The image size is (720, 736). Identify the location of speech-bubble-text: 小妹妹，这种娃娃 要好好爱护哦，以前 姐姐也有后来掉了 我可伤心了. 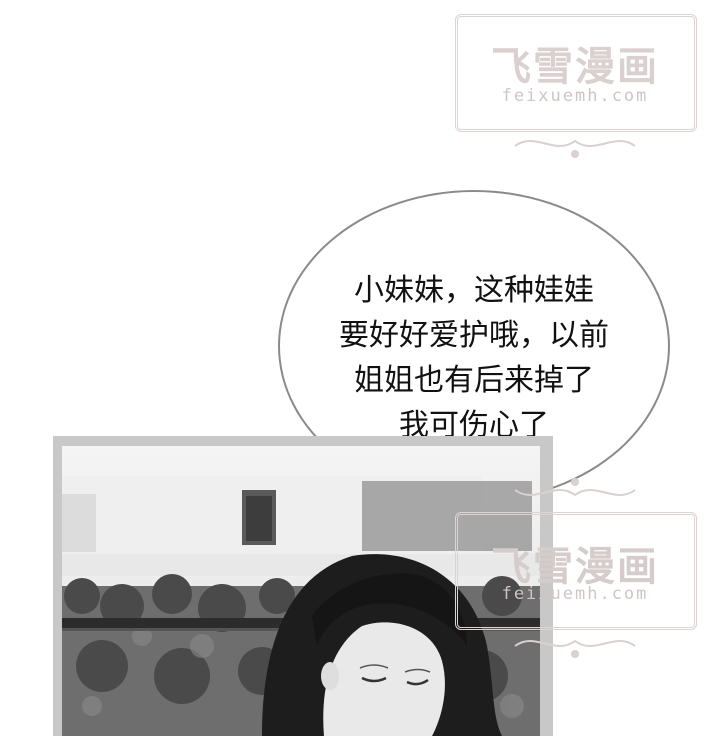
(474, 358).